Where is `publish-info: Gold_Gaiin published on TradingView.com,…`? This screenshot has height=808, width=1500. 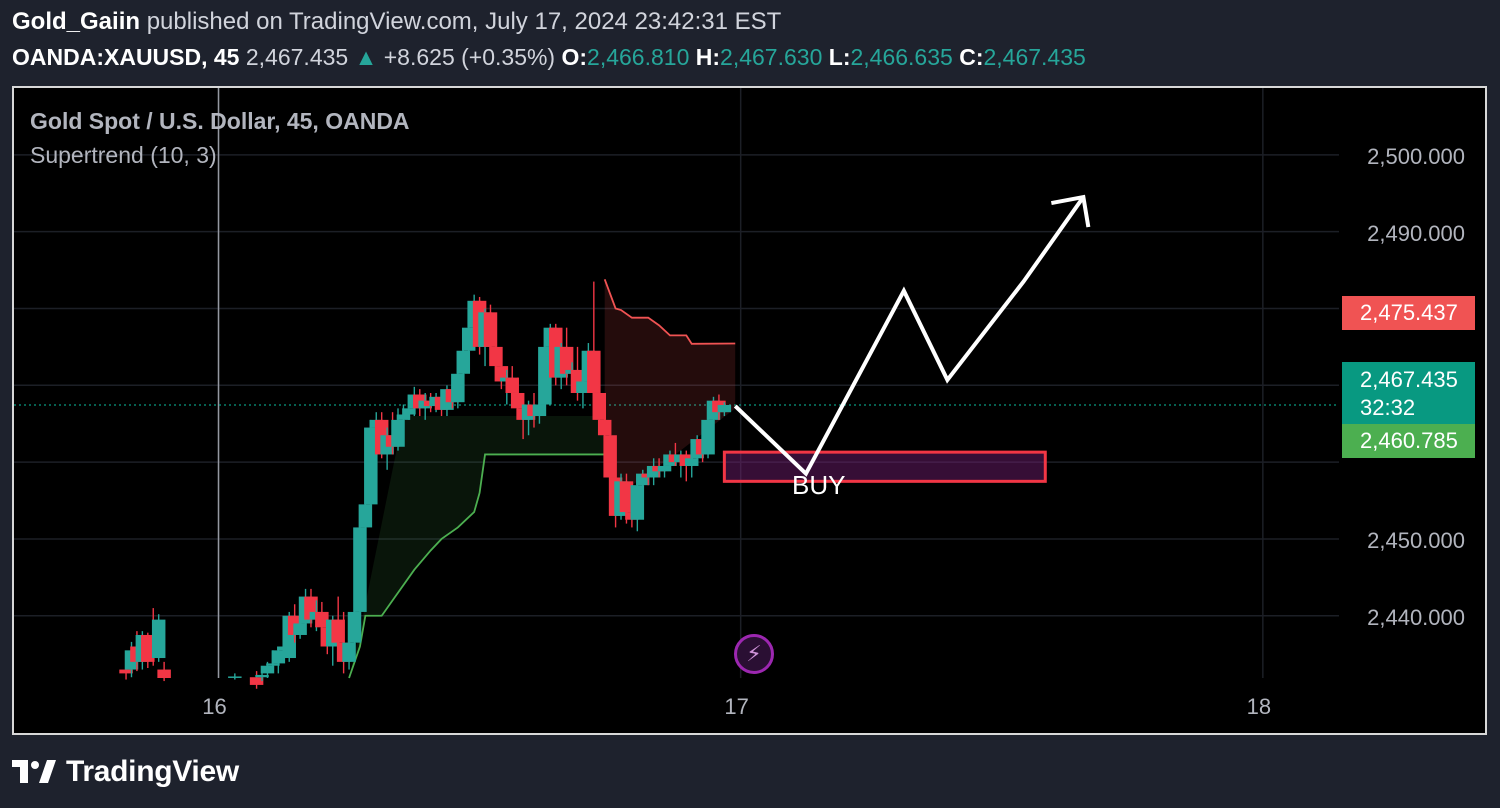
publish-info: Gold_Gaiin published on TradingView.com,… is located at coordinates (396, 22).